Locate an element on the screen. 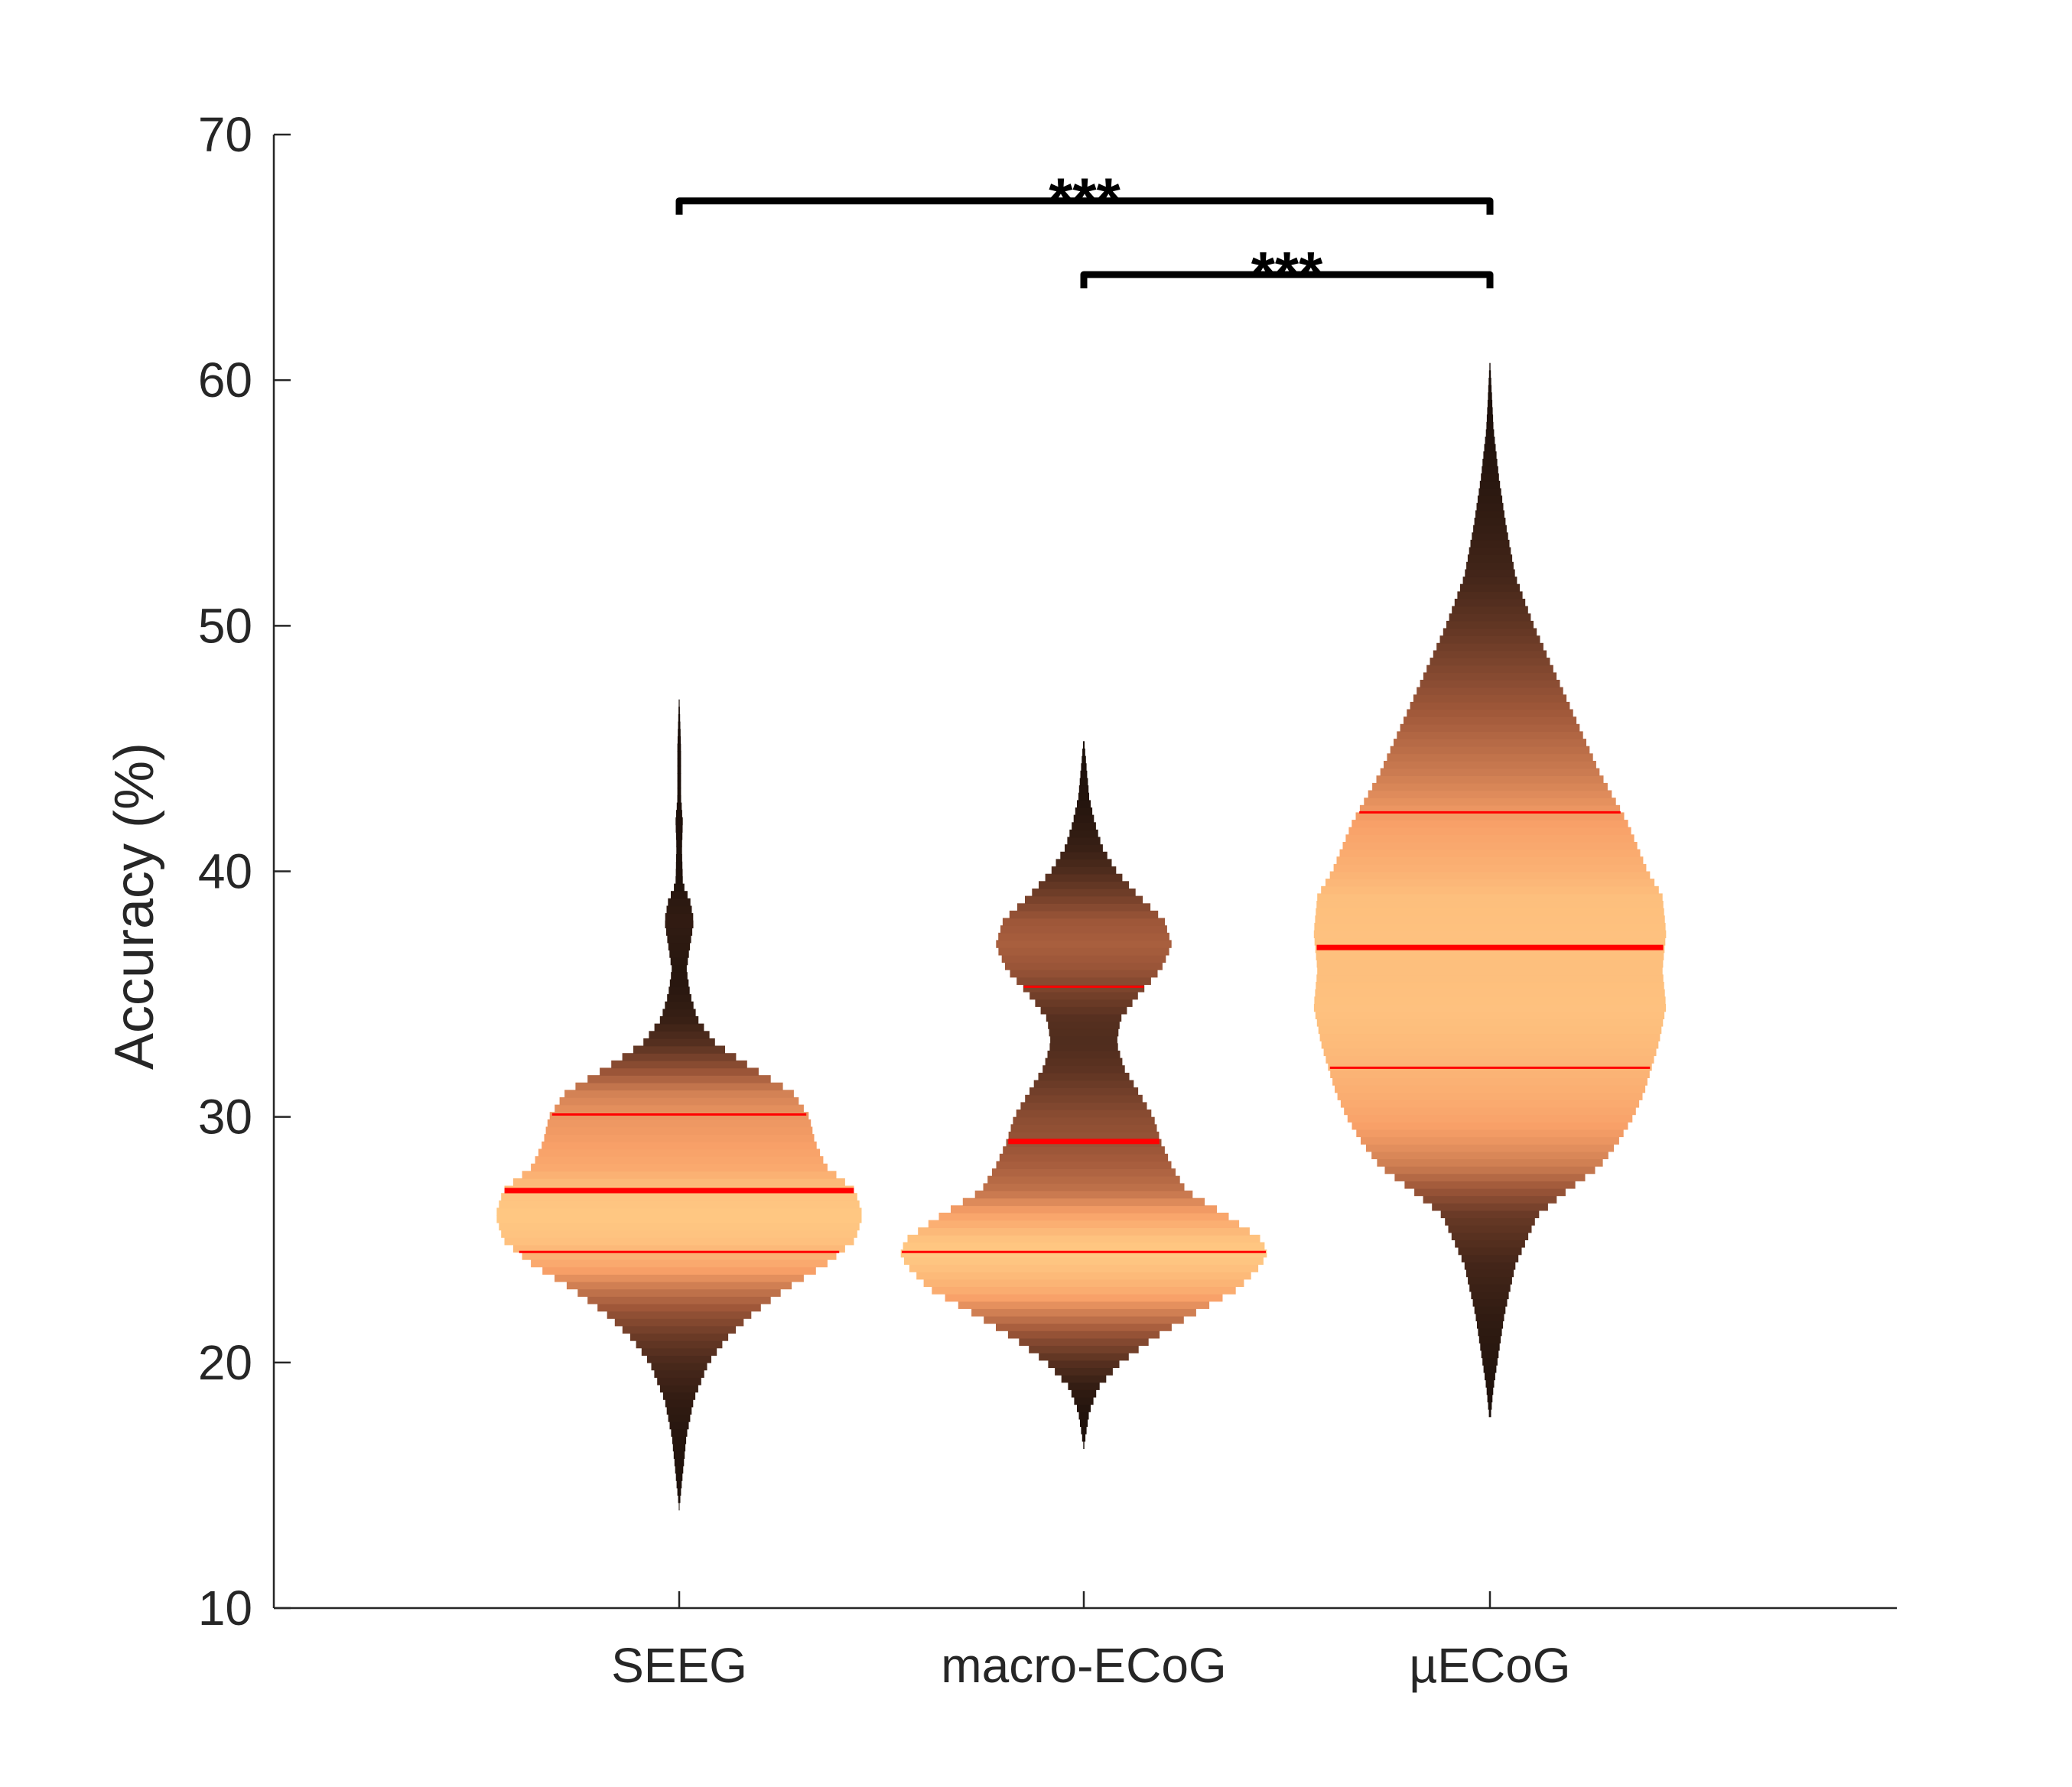 This screenshot has height=1787, width=2072. x-tick-label: µECoG is located at coordinates (1489, 1665).